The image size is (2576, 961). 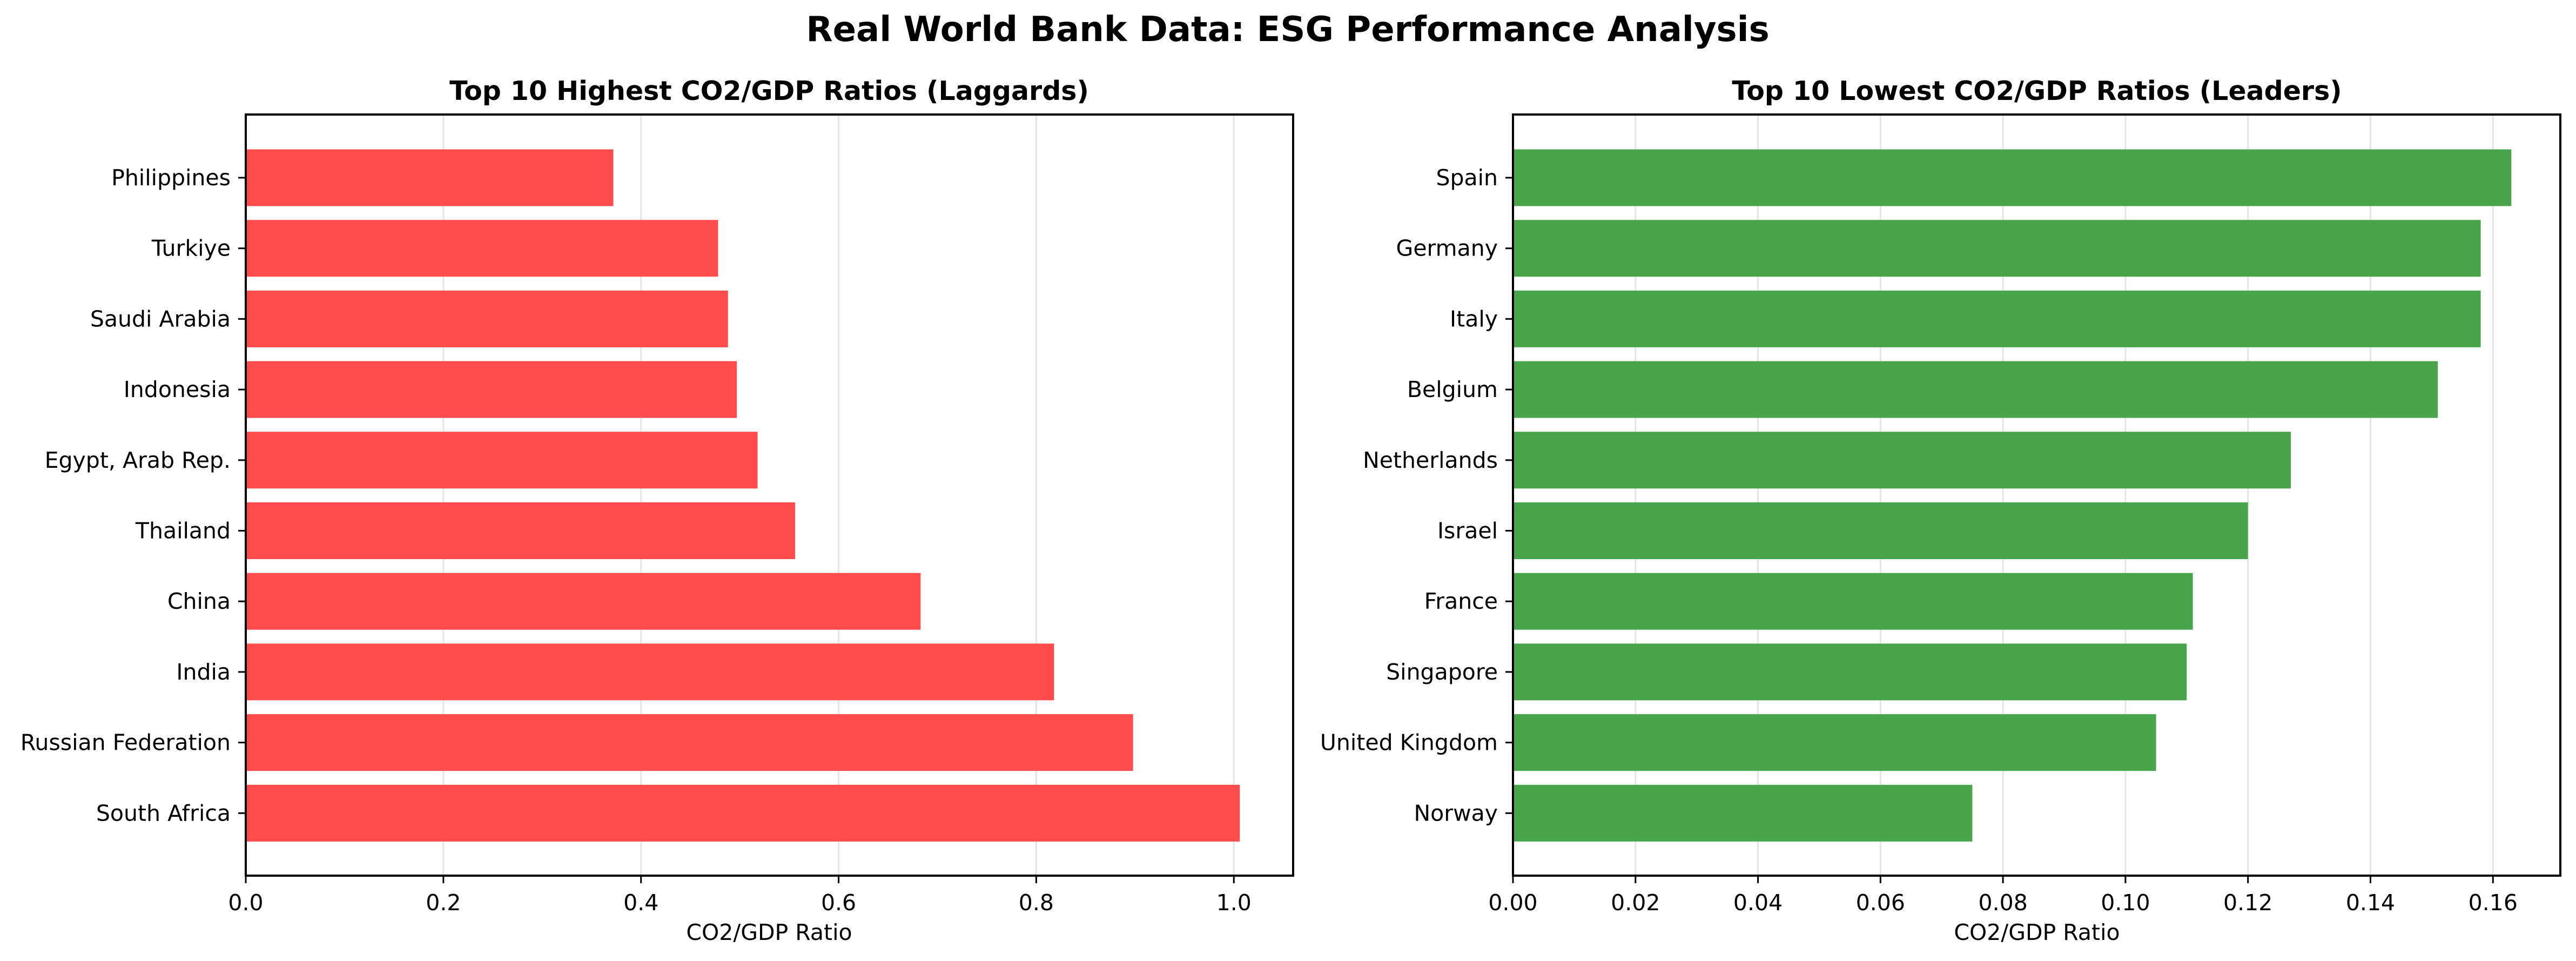 I want to click on leaders-y-tick-label: Israel, so click(x=1467, y=531).